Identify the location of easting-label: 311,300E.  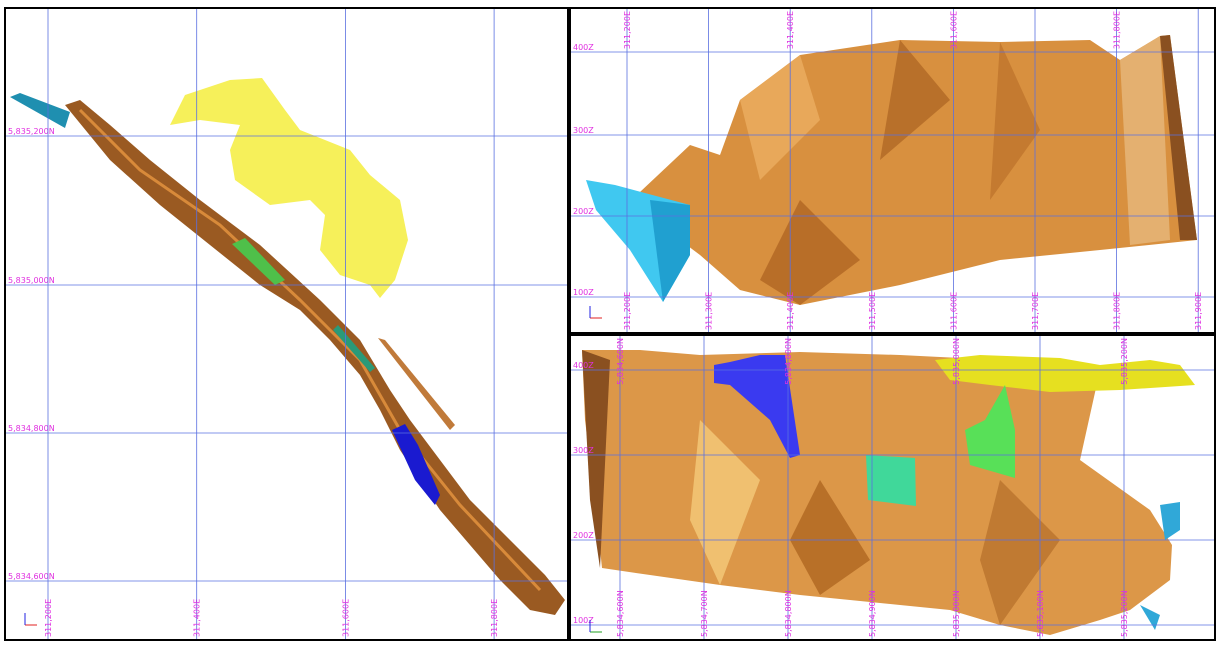
(709, 311).